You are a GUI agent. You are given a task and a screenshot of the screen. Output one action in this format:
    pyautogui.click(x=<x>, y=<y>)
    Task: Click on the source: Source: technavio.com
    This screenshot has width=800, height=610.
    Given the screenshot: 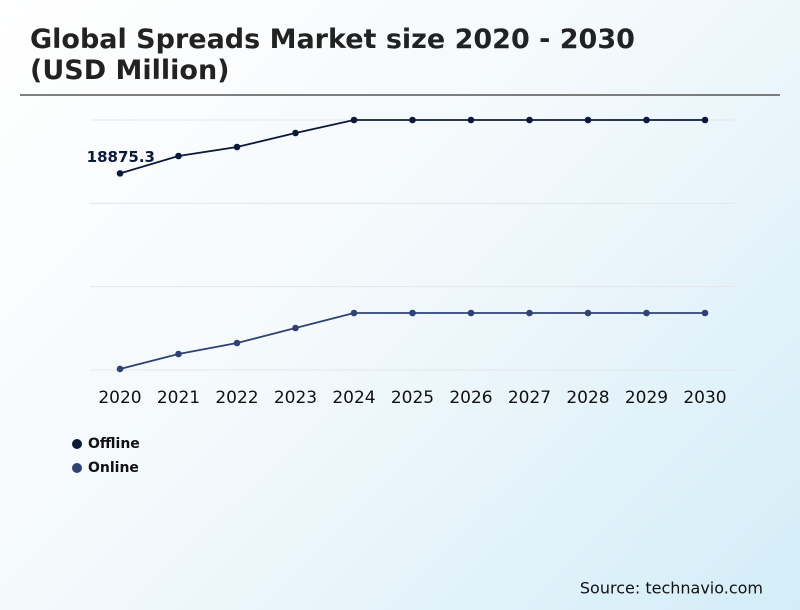 What is the action you would take?
    pyautogui.click(x=671, y=588)
    